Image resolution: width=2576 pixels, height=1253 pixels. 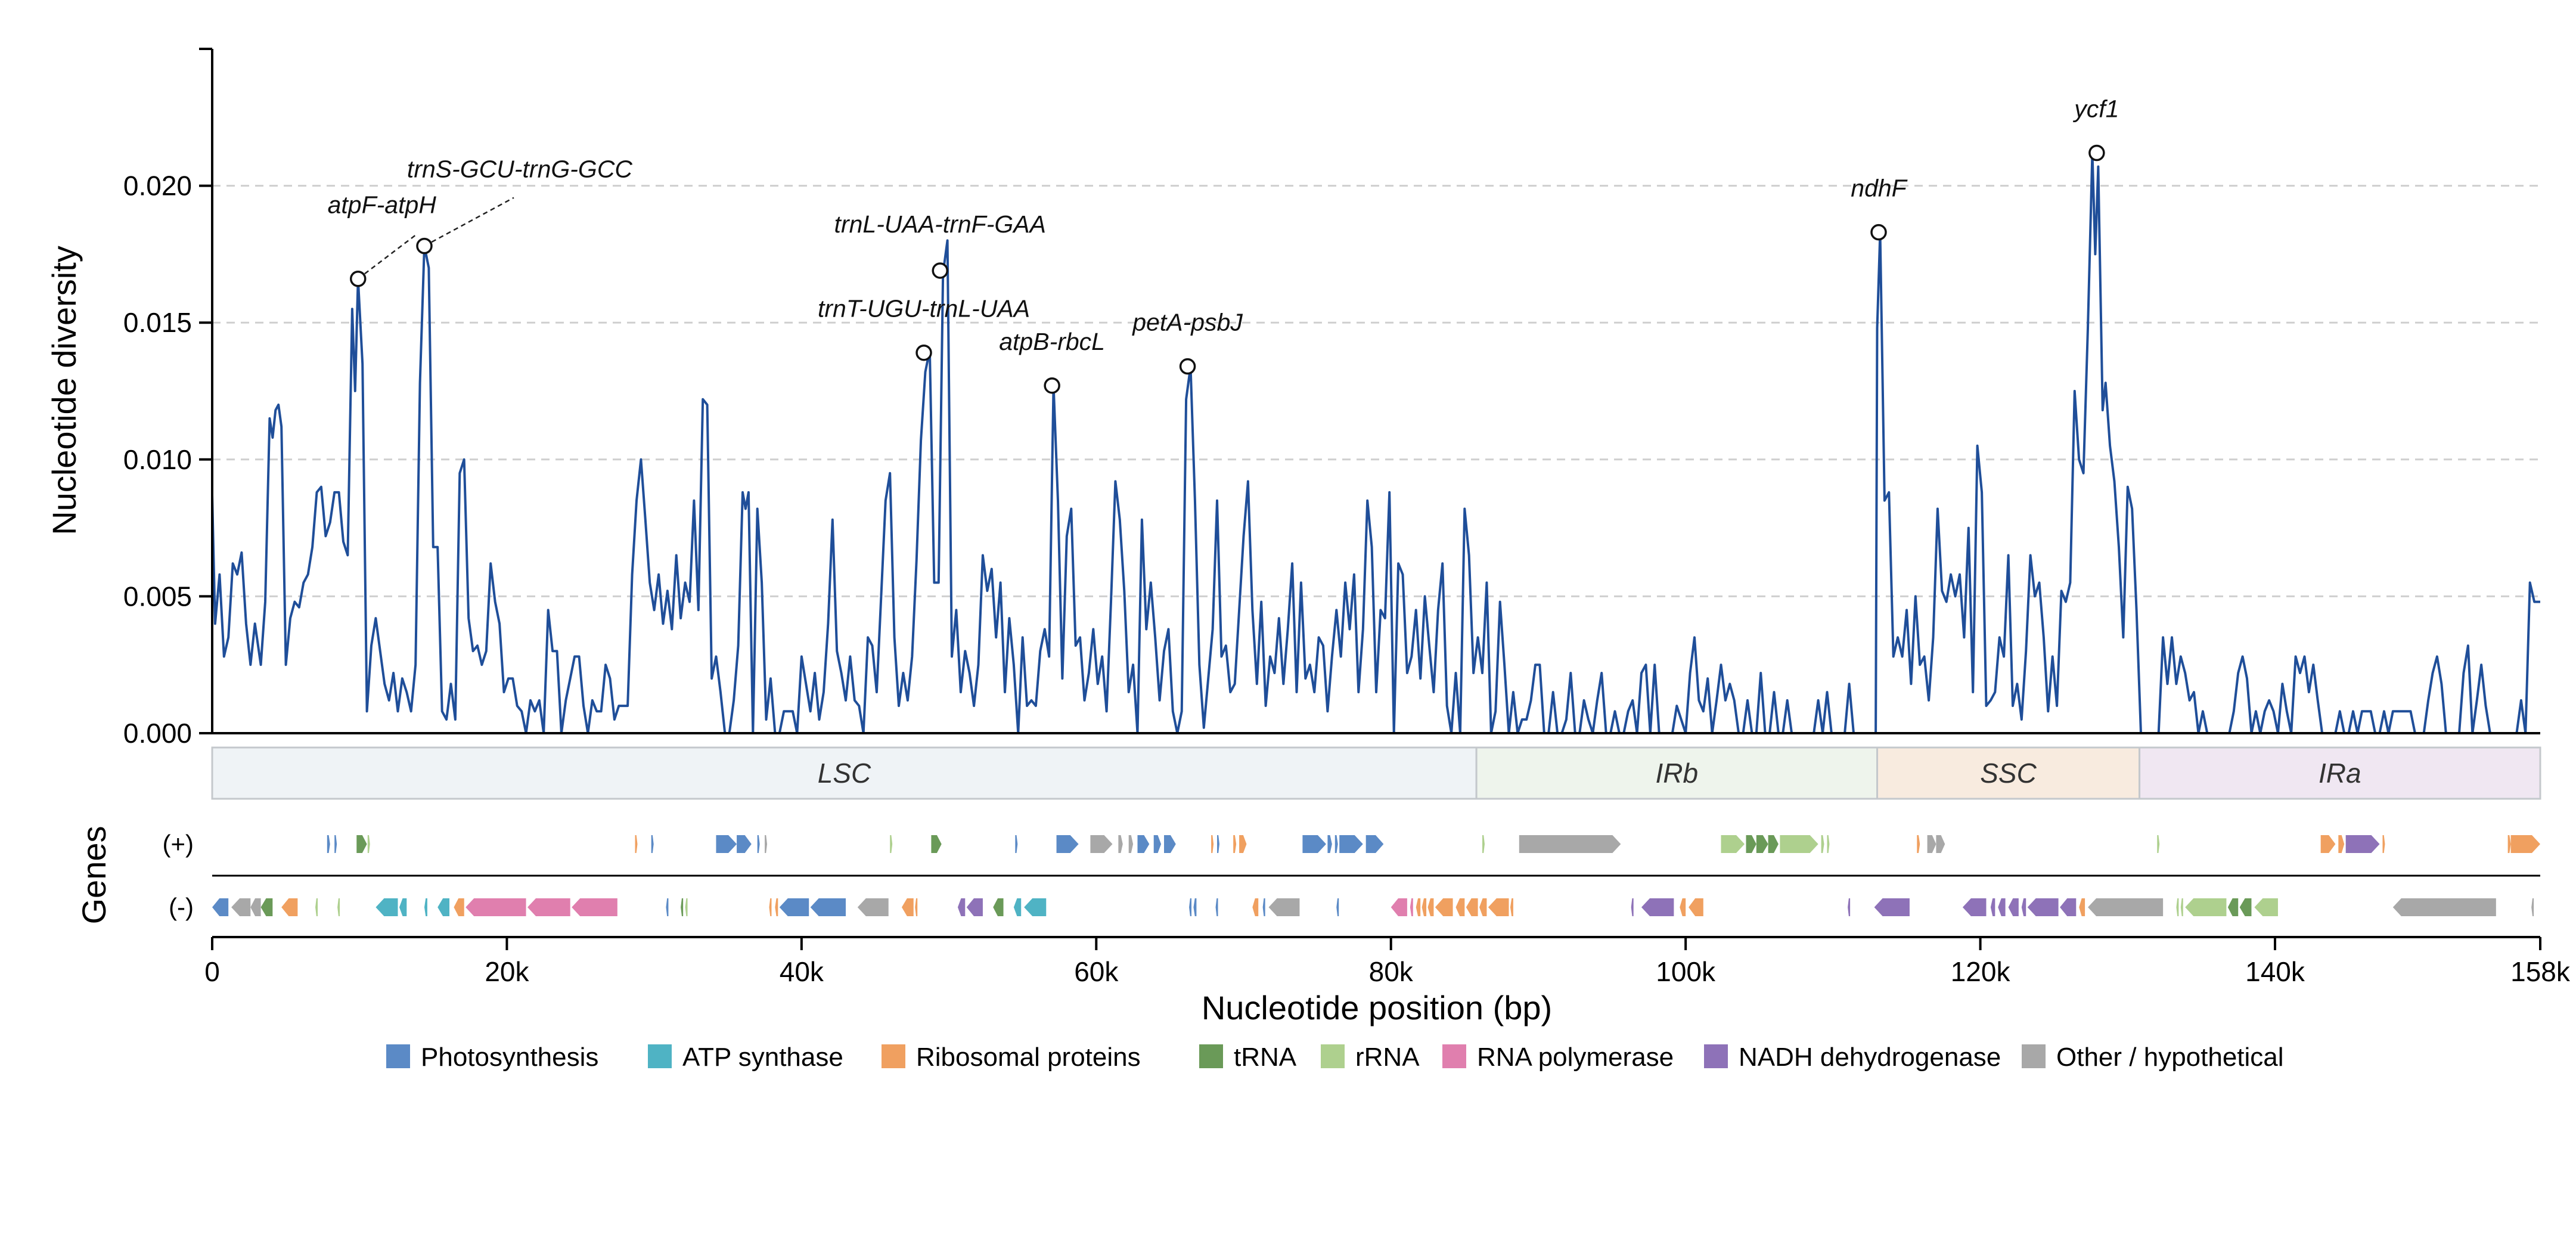 What do you see at coordinates (2170, 1057) in the screenshot?
I see `legend-label-other: Other / hypothetical` at bounding box center [2170, 1057].